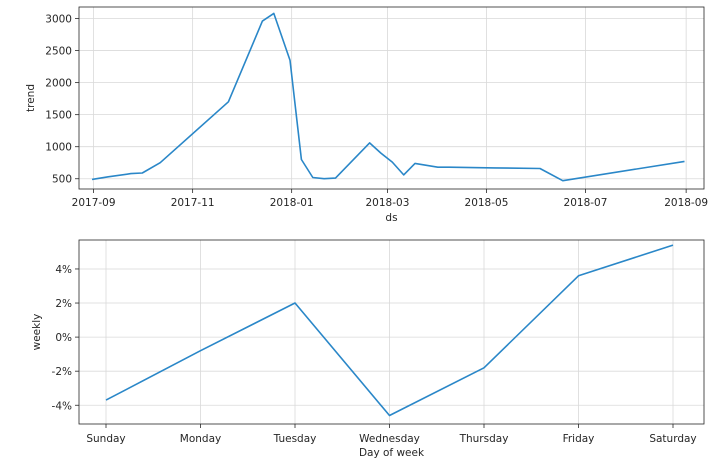  I want to click on trend-y-tick-label: 1000, so click(58, 148).